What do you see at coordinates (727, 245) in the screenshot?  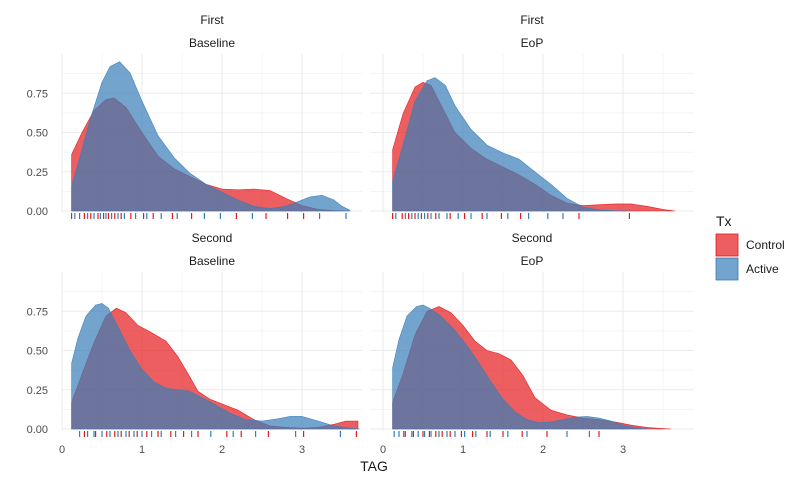 I see `legend-key-control` at bounding box center [727, 245].